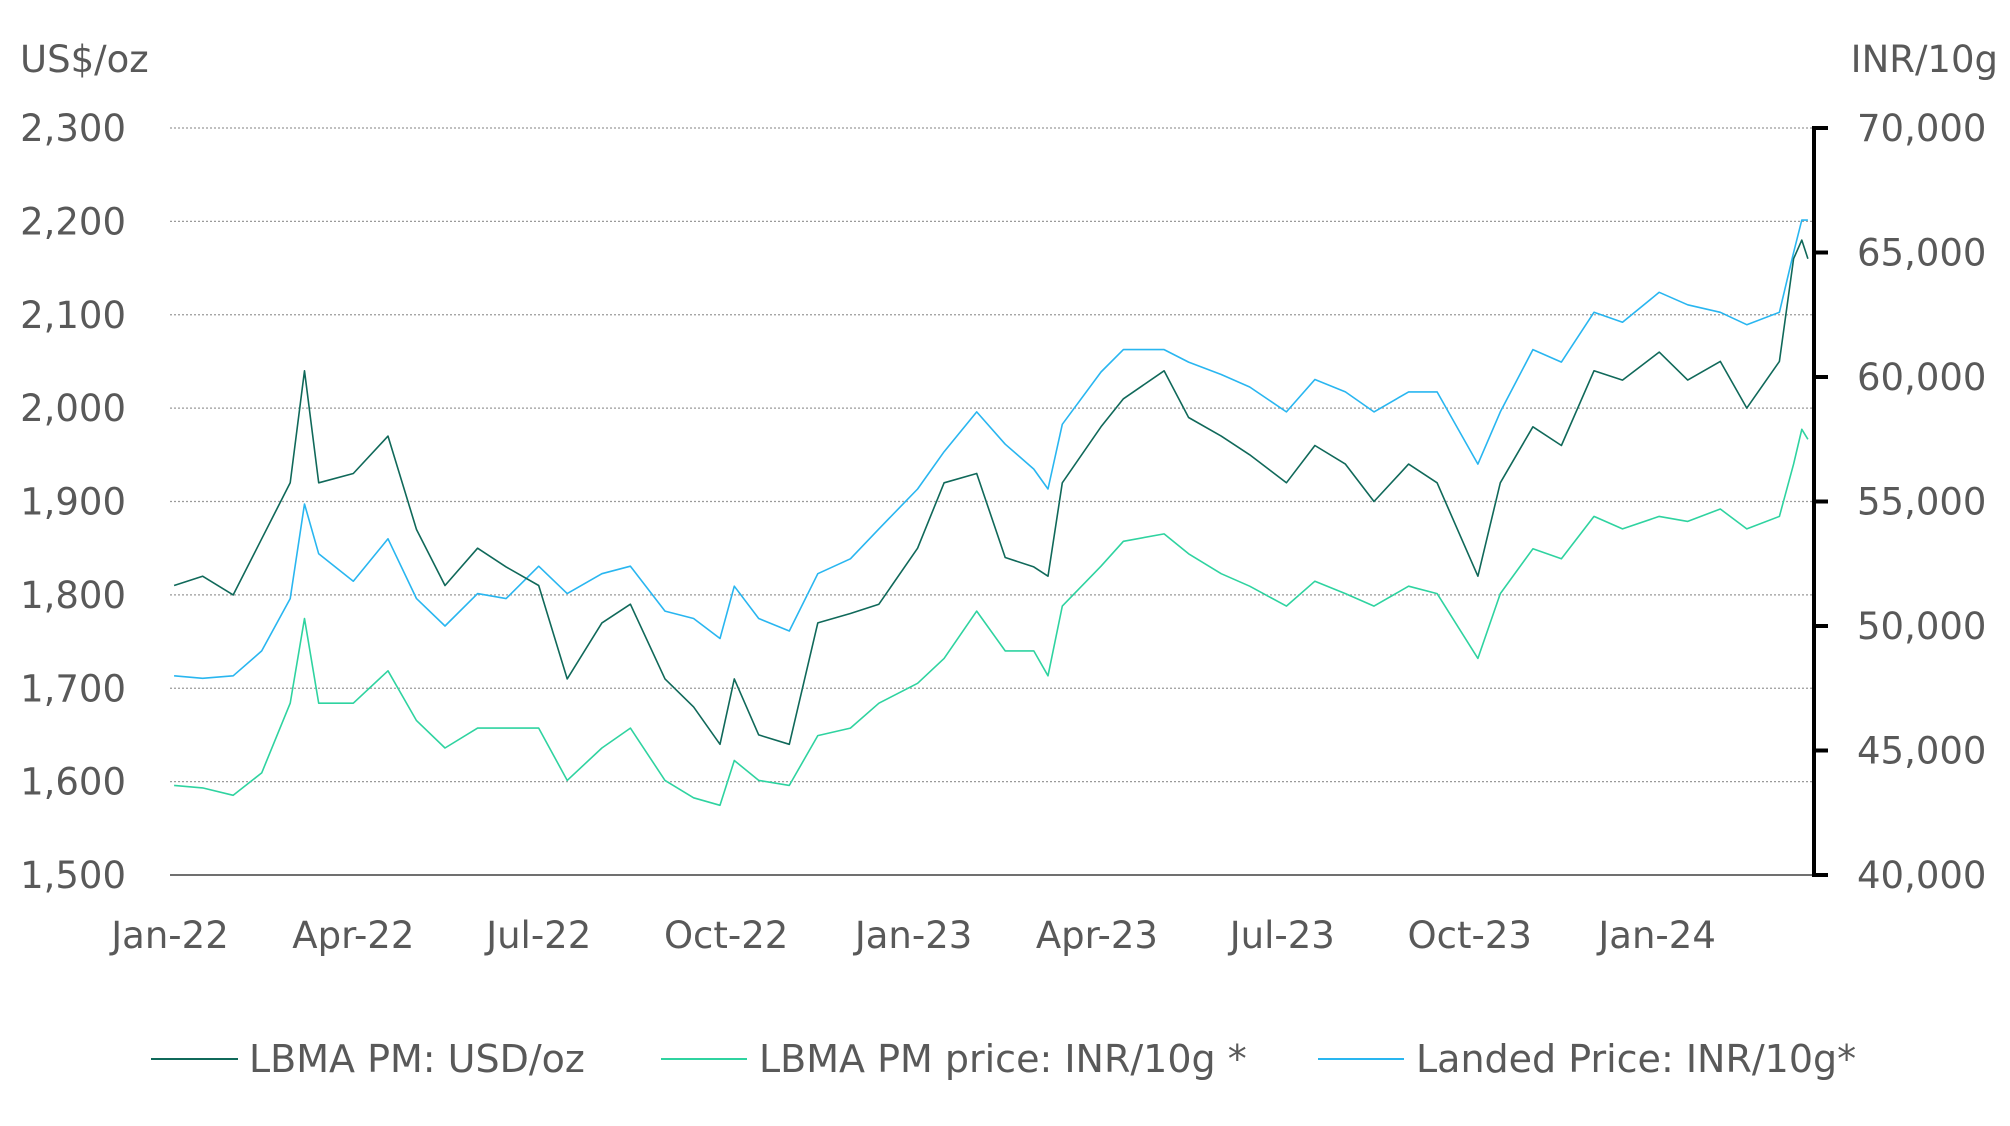  I want to click on legend-label-inr: LBMA PM price: INR/10g *, so click(1003, 1059).